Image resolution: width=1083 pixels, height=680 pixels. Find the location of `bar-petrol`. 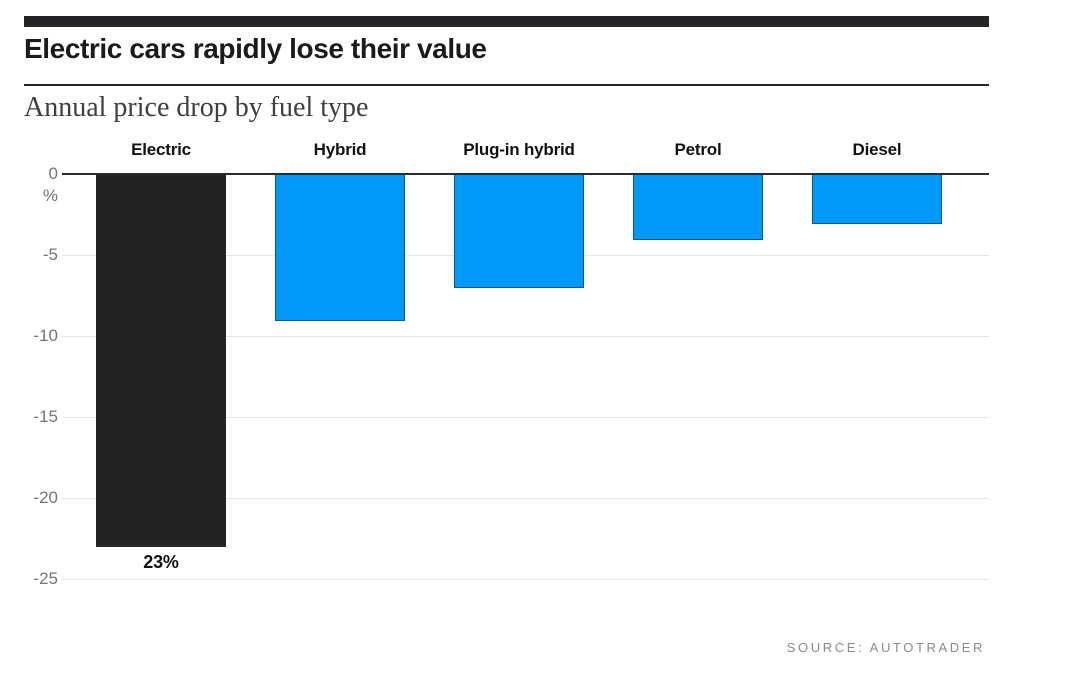

bar-petrol is located at coordinates (698, 207).